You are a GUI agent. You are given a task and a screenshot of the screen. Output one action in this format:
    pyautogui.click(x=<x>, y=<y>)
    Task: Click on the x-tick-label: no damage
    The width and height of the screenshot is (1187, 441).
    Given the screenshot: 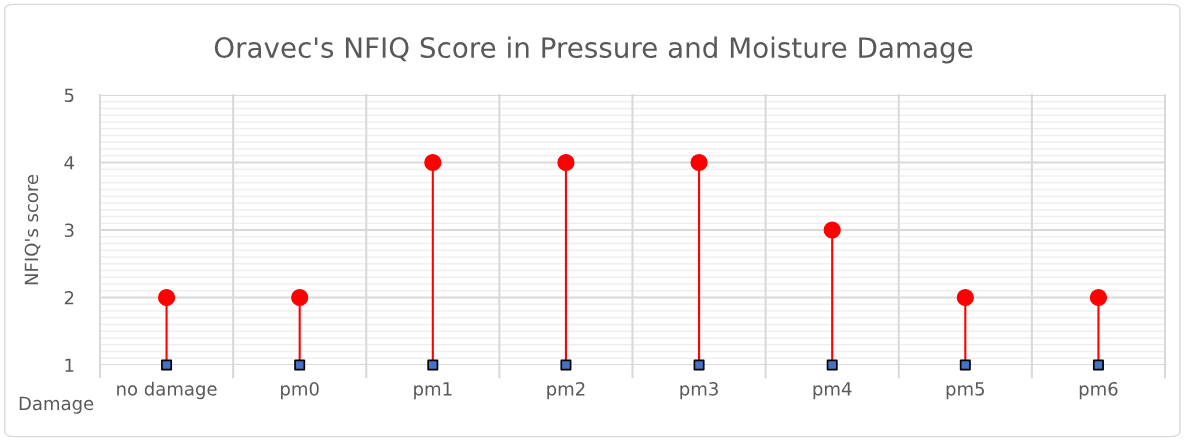 What is the action you would take?
    pyautogui.click(x=167, y=390)
    